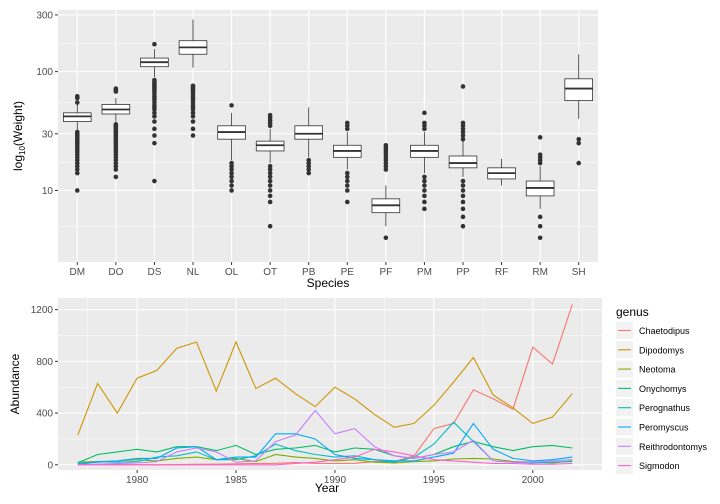  I want to click on linechart-y-tick-label: 800, so click(44, 362).